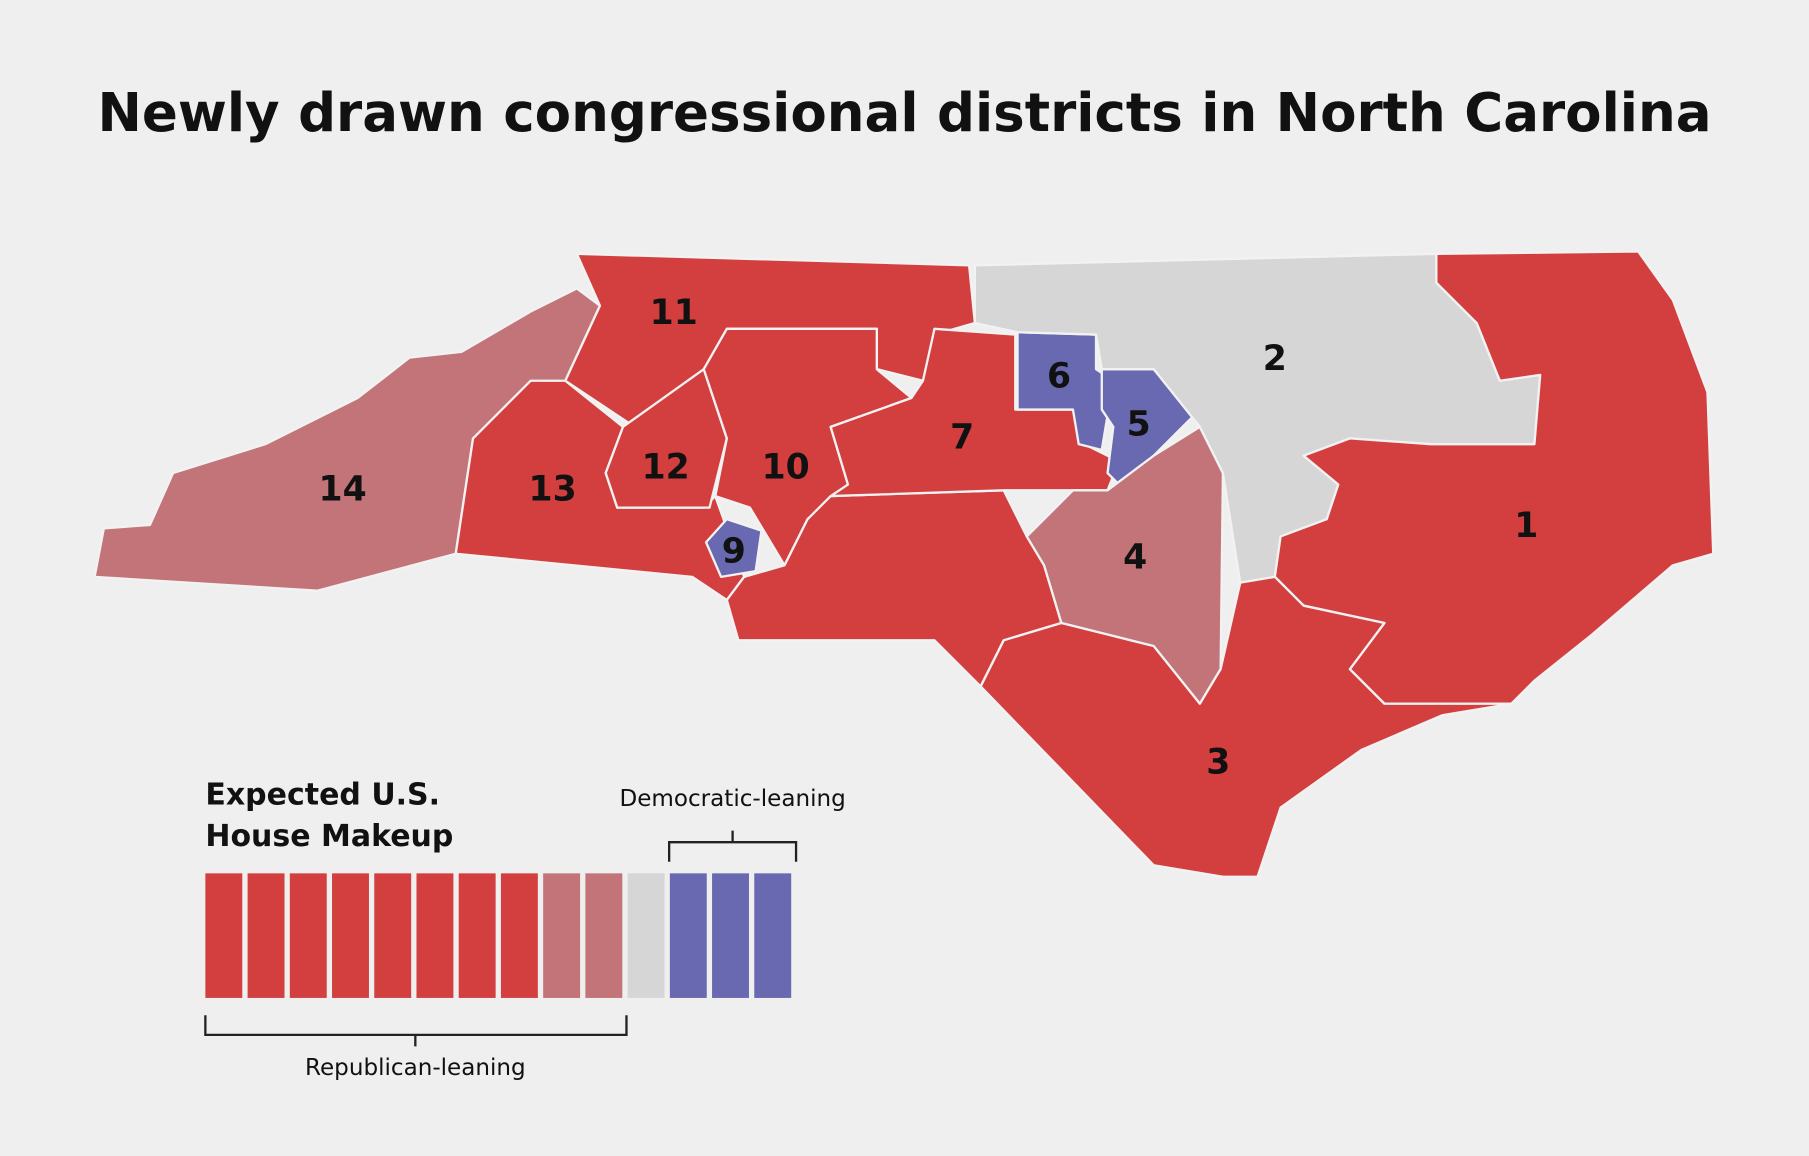  I want to click on legend-title: House Makeup, so click(329, 836).